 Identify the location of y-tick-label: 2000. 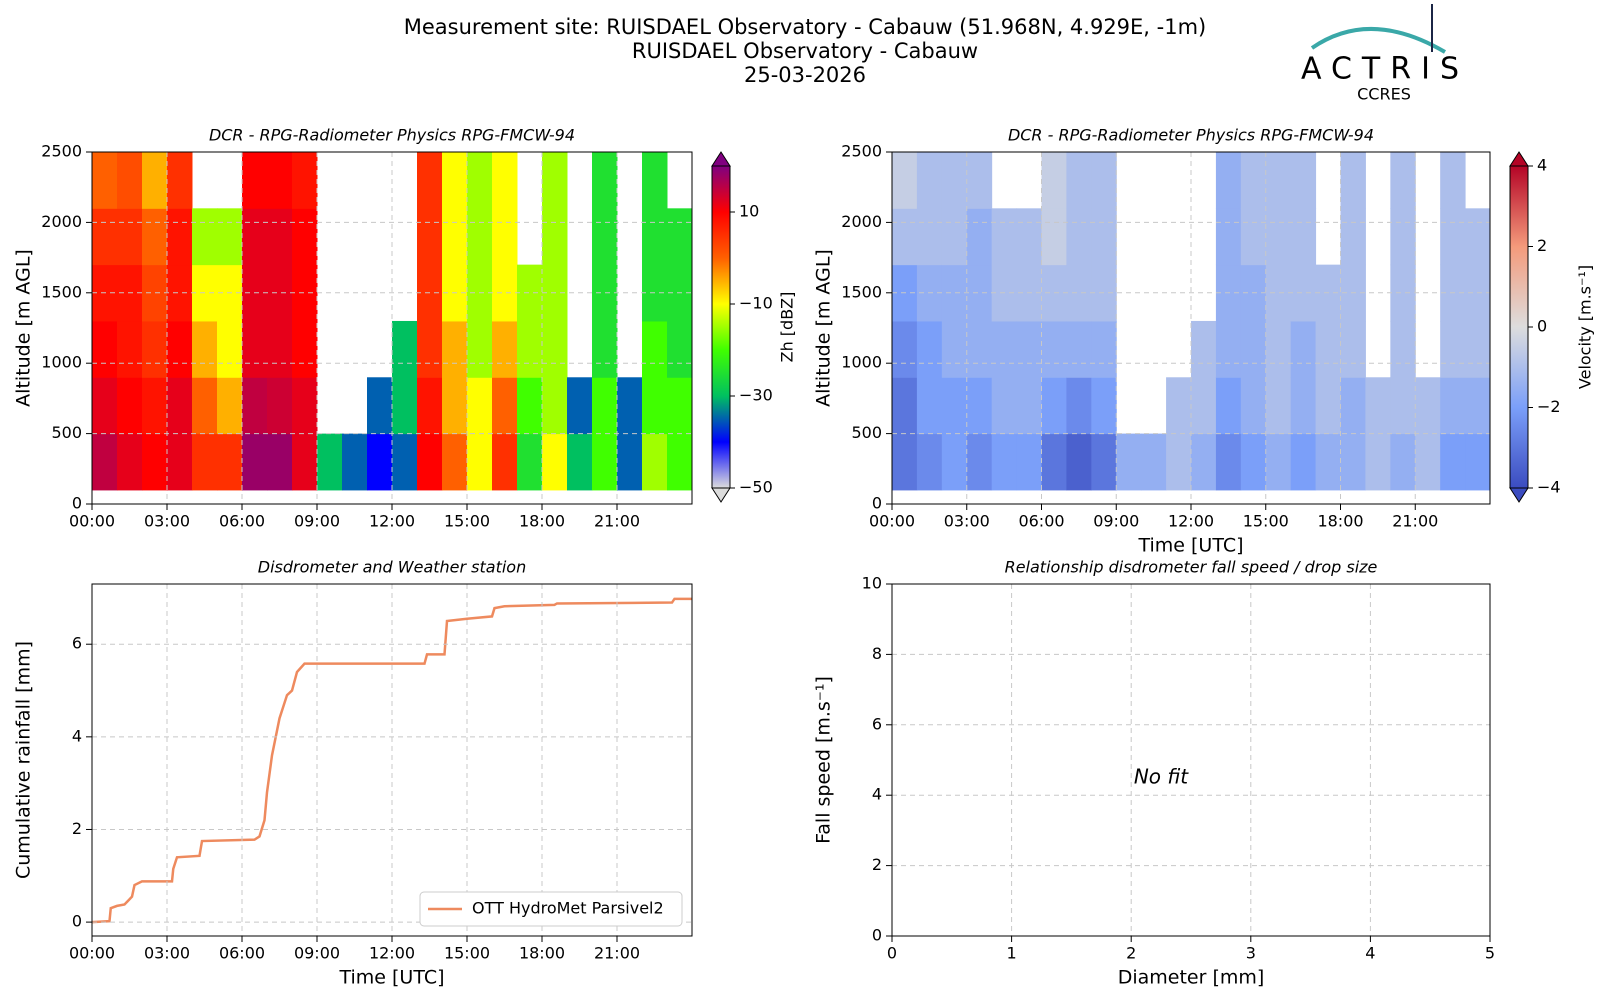
(61, 221).